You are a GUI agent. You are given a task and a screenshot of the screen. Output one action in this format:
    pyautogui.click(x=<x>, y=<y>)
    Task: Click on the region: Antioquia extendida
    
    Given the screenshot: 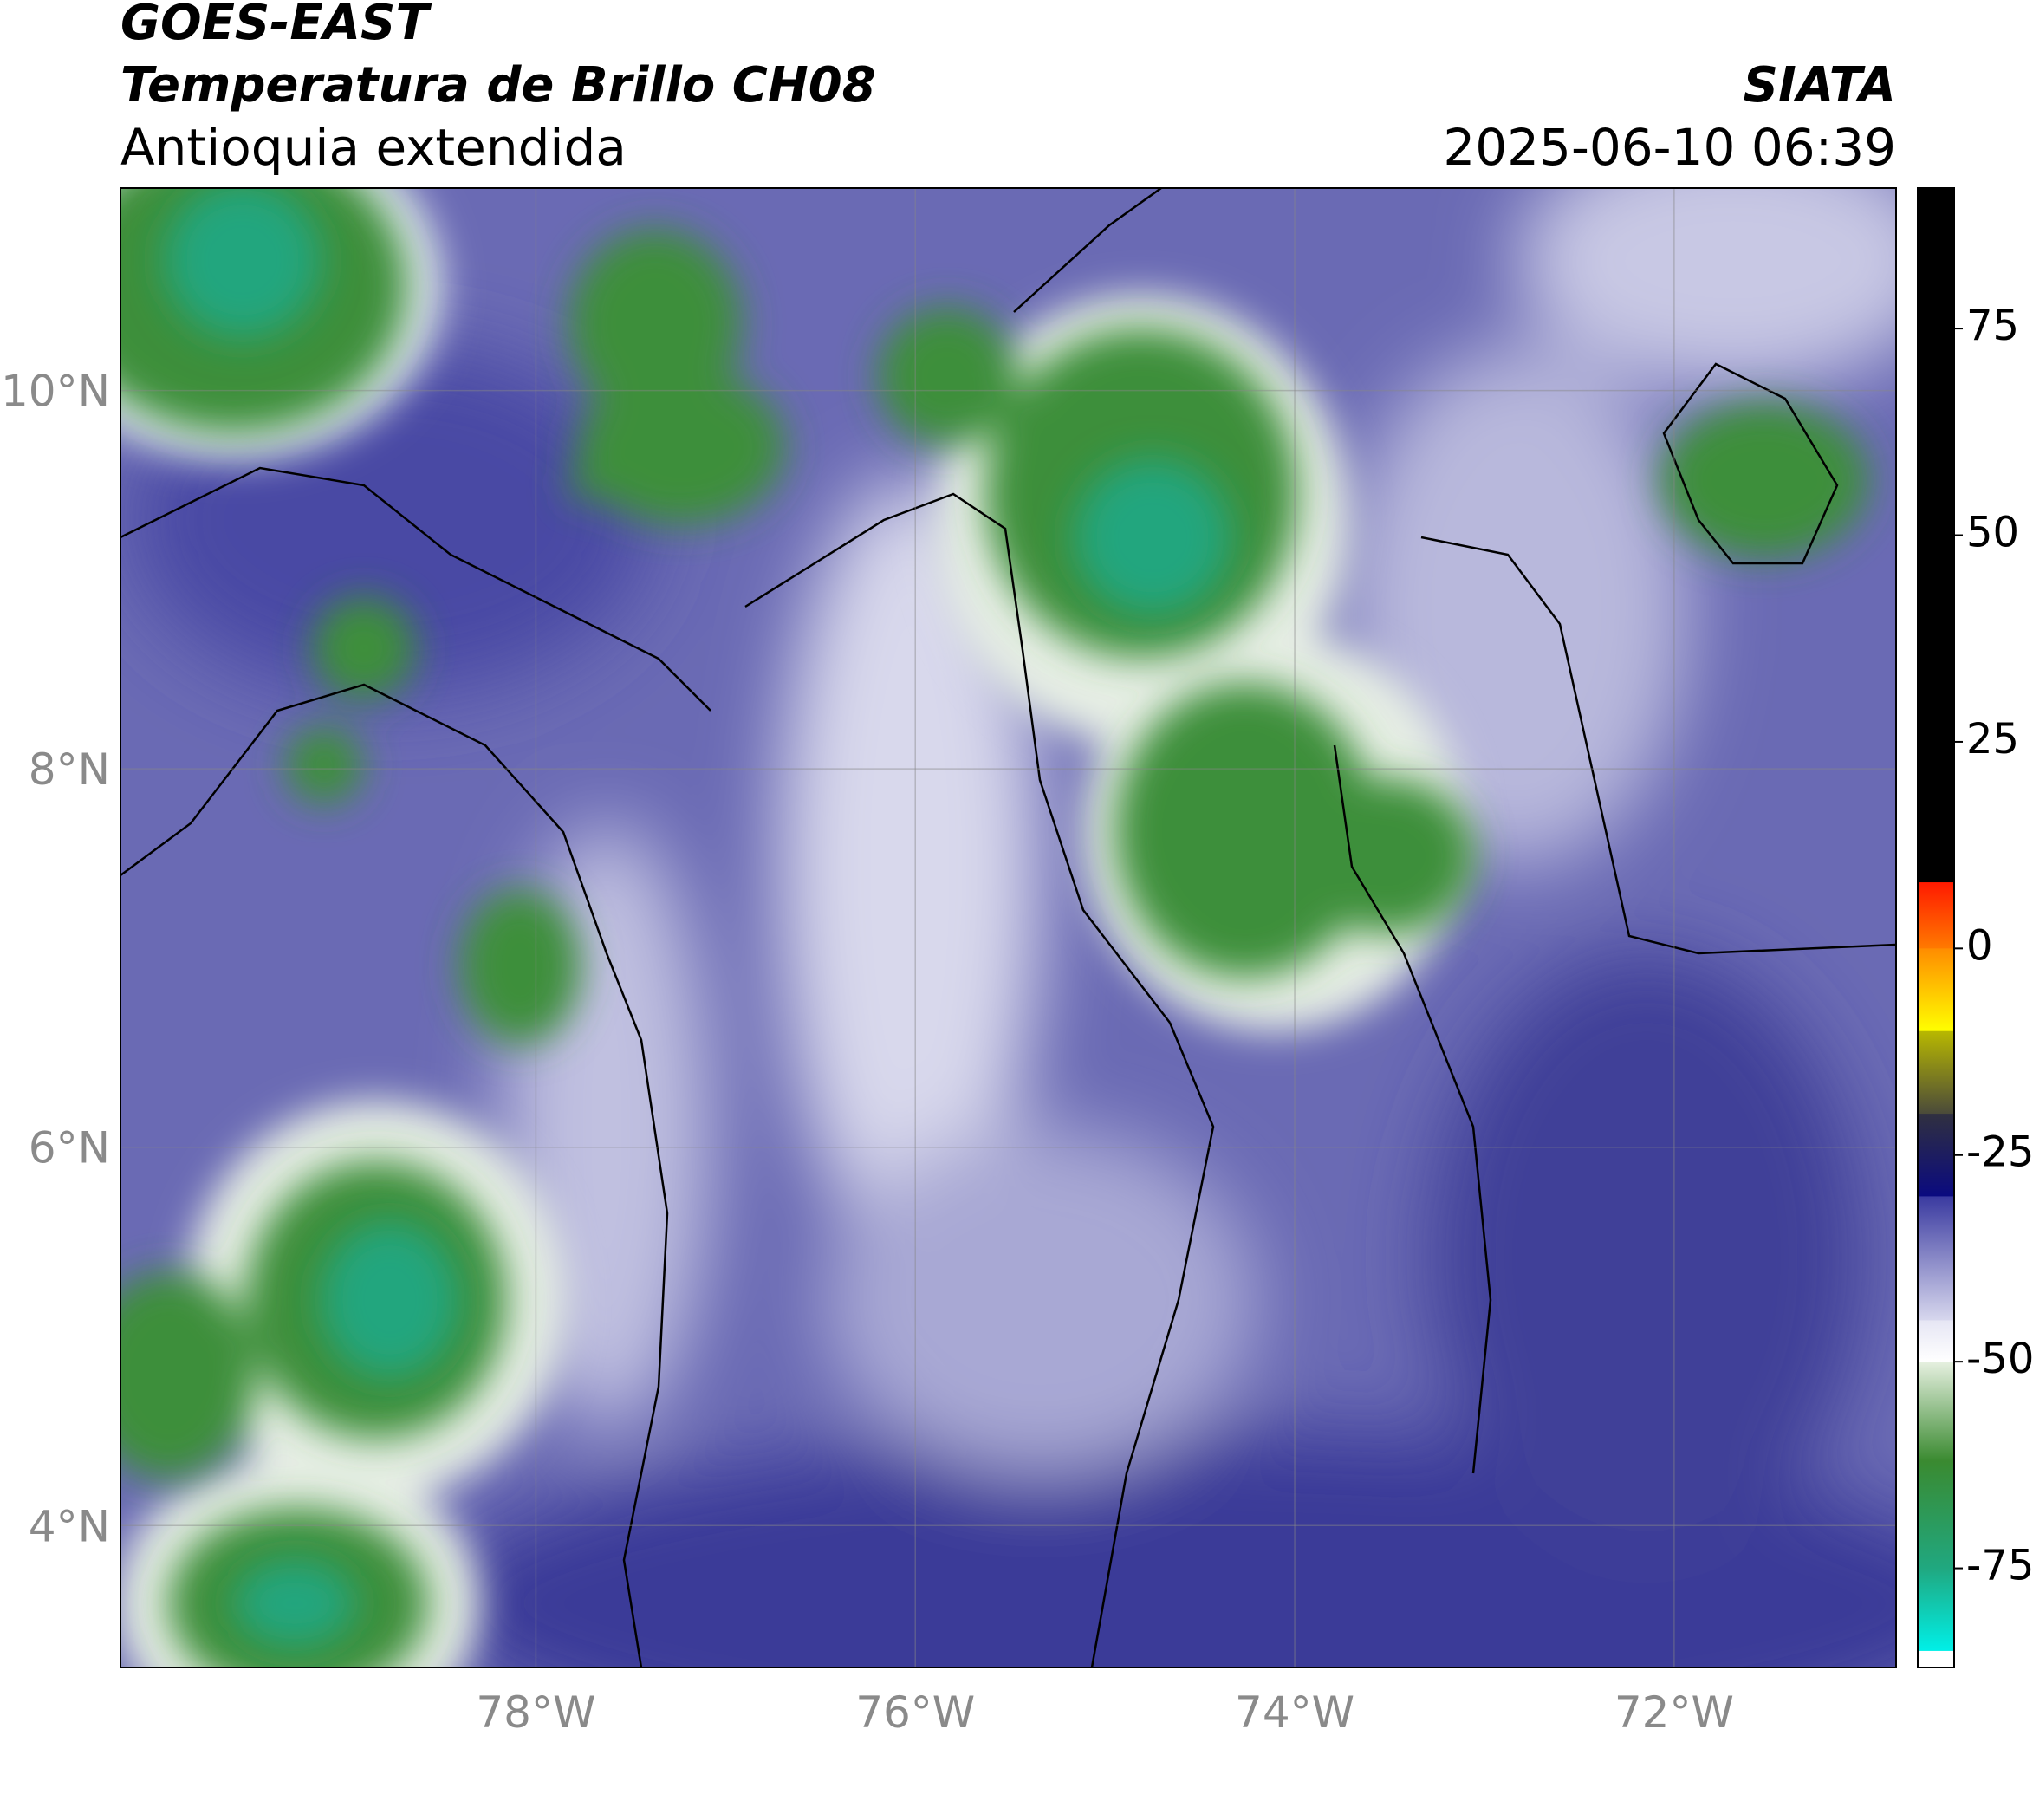 What is the action you would take?
    pyautogui.click(x=373, y=147)
    